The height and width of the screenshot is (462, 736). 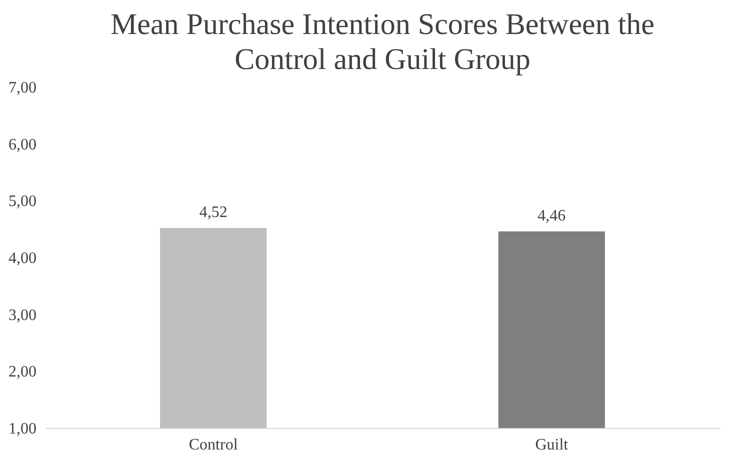 I want to click on x-tick-label: Guilt, so click(x=552, y=445).